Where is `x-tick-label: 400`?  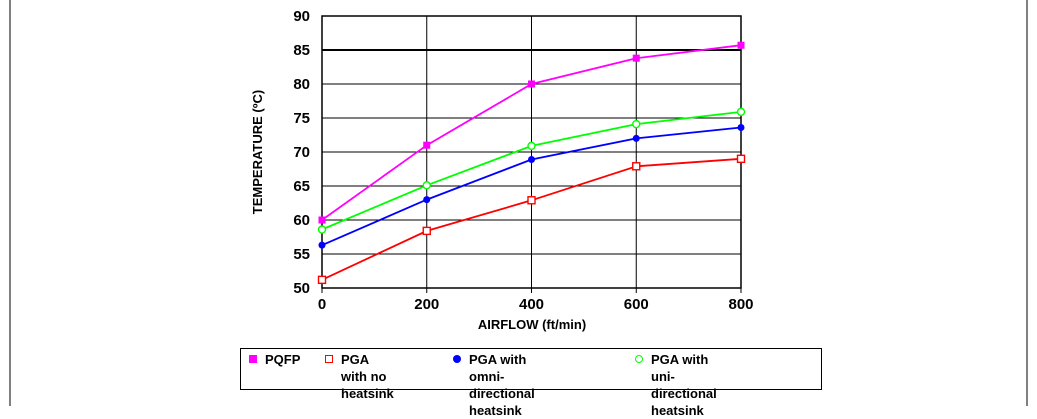
x-tick-label: 400 is located at coordinates (531, 304).